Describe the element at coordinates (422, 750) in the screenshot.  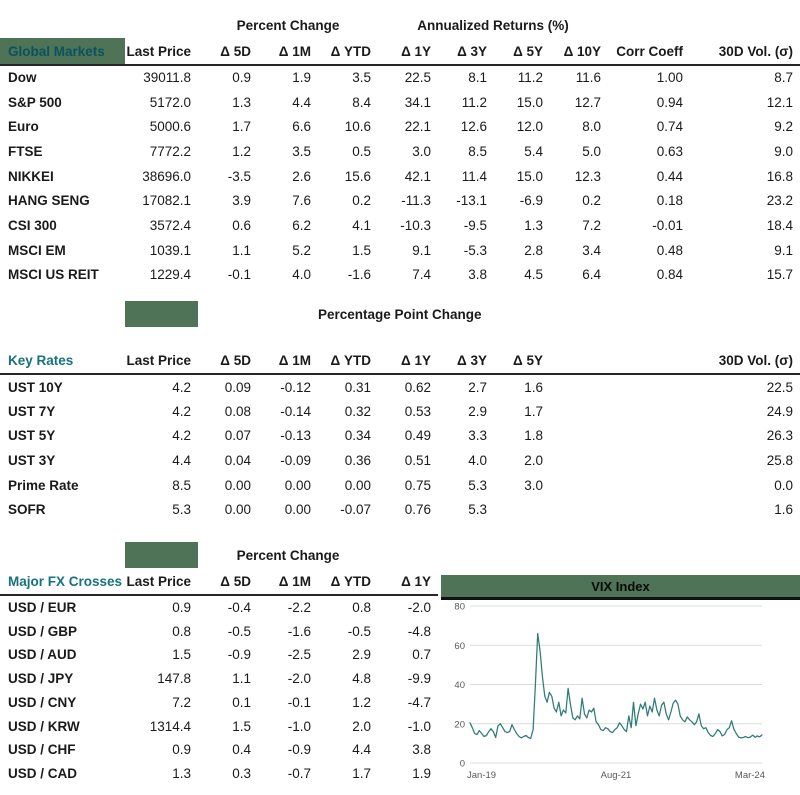
I see `cell: 3.8` at that location.